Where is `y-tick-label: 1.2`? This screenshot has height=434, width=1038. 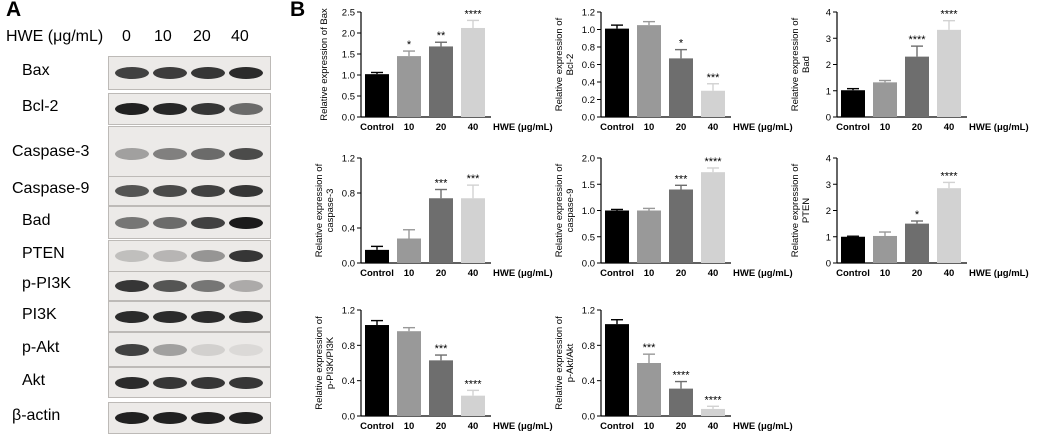 y-tick-label: 1.2 is located at coordinates (348, 311).